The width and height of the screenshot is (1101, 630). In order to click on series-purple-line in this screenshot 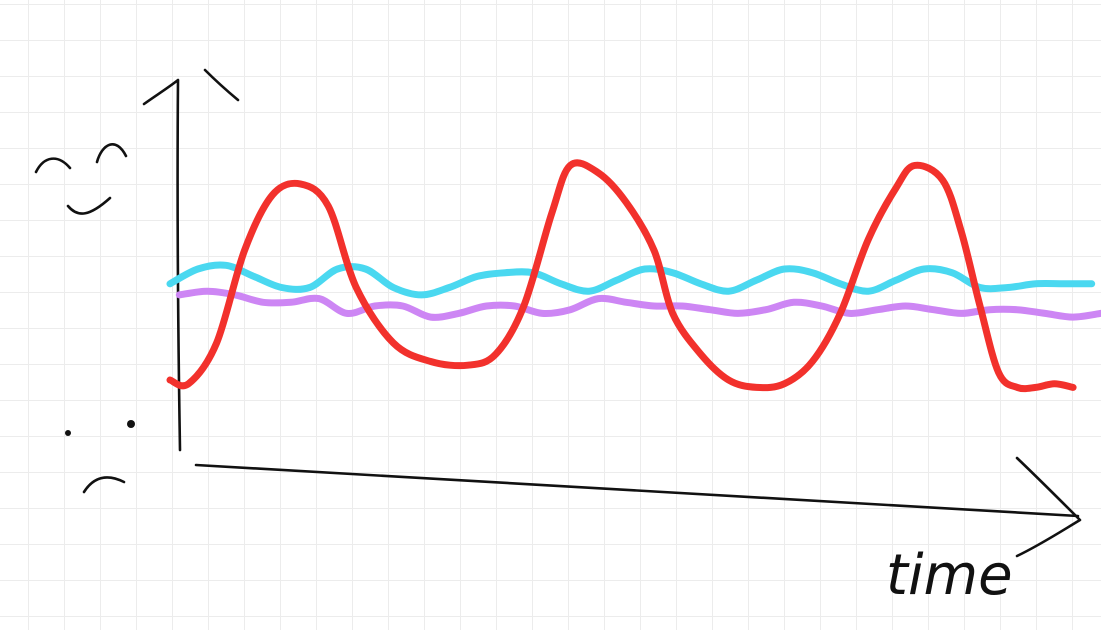, I will do `click(638, 304)`.